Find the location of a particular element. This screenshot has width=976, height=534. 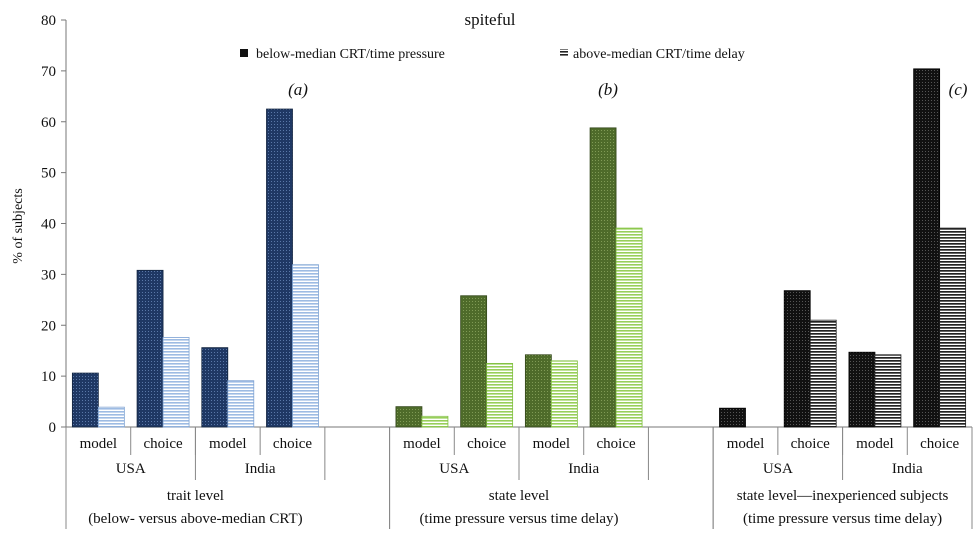

legend-label-above: above-median CRT/time delay is located at coordinates (659, 54).